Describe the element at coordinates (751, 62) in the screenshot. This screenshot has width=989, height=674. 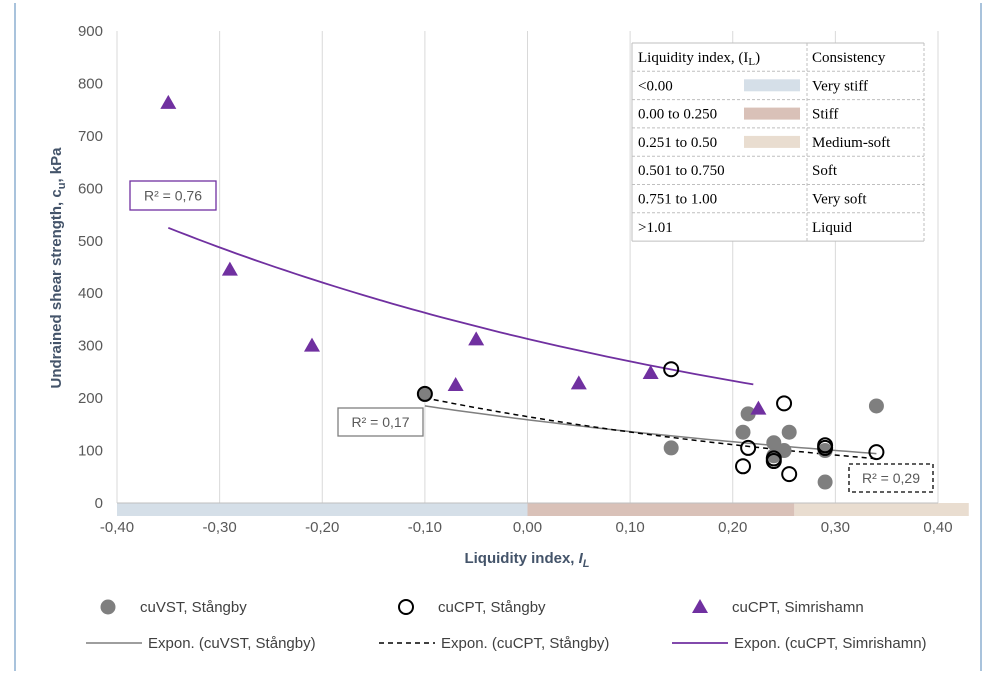
I see `table-header-sub: L` at that location.